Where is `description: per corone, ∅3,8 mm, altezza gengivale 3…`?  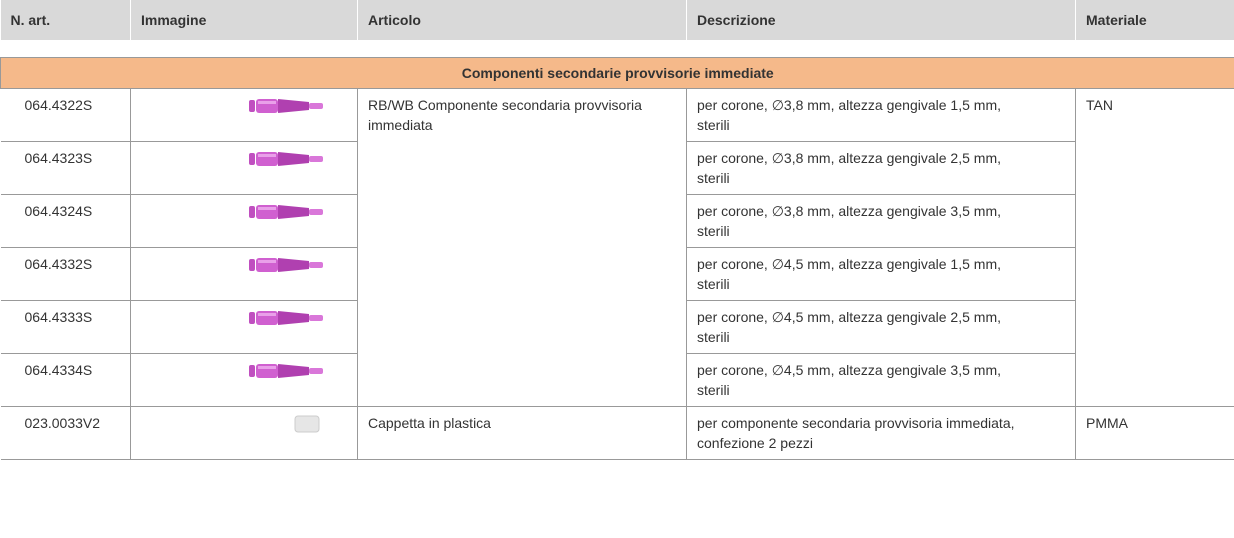
description: per corone, ∅3,8 mm, altezza gengivale 3… is located at coordinates (881, 221).